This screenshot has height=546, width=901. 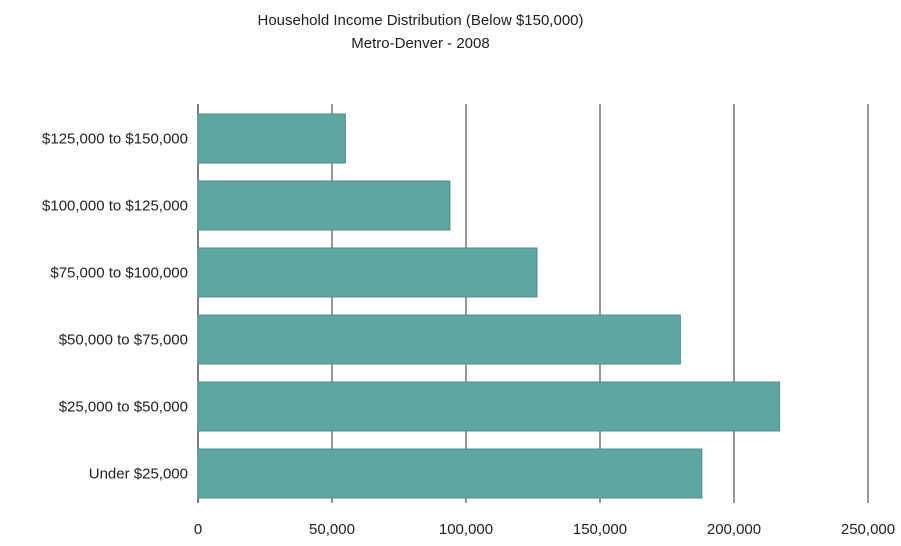 What do you see at coordinates (115, 139) in the screenshot?
I see `category-label: $125,000 to $150,000` at bounding box center [115, 139].